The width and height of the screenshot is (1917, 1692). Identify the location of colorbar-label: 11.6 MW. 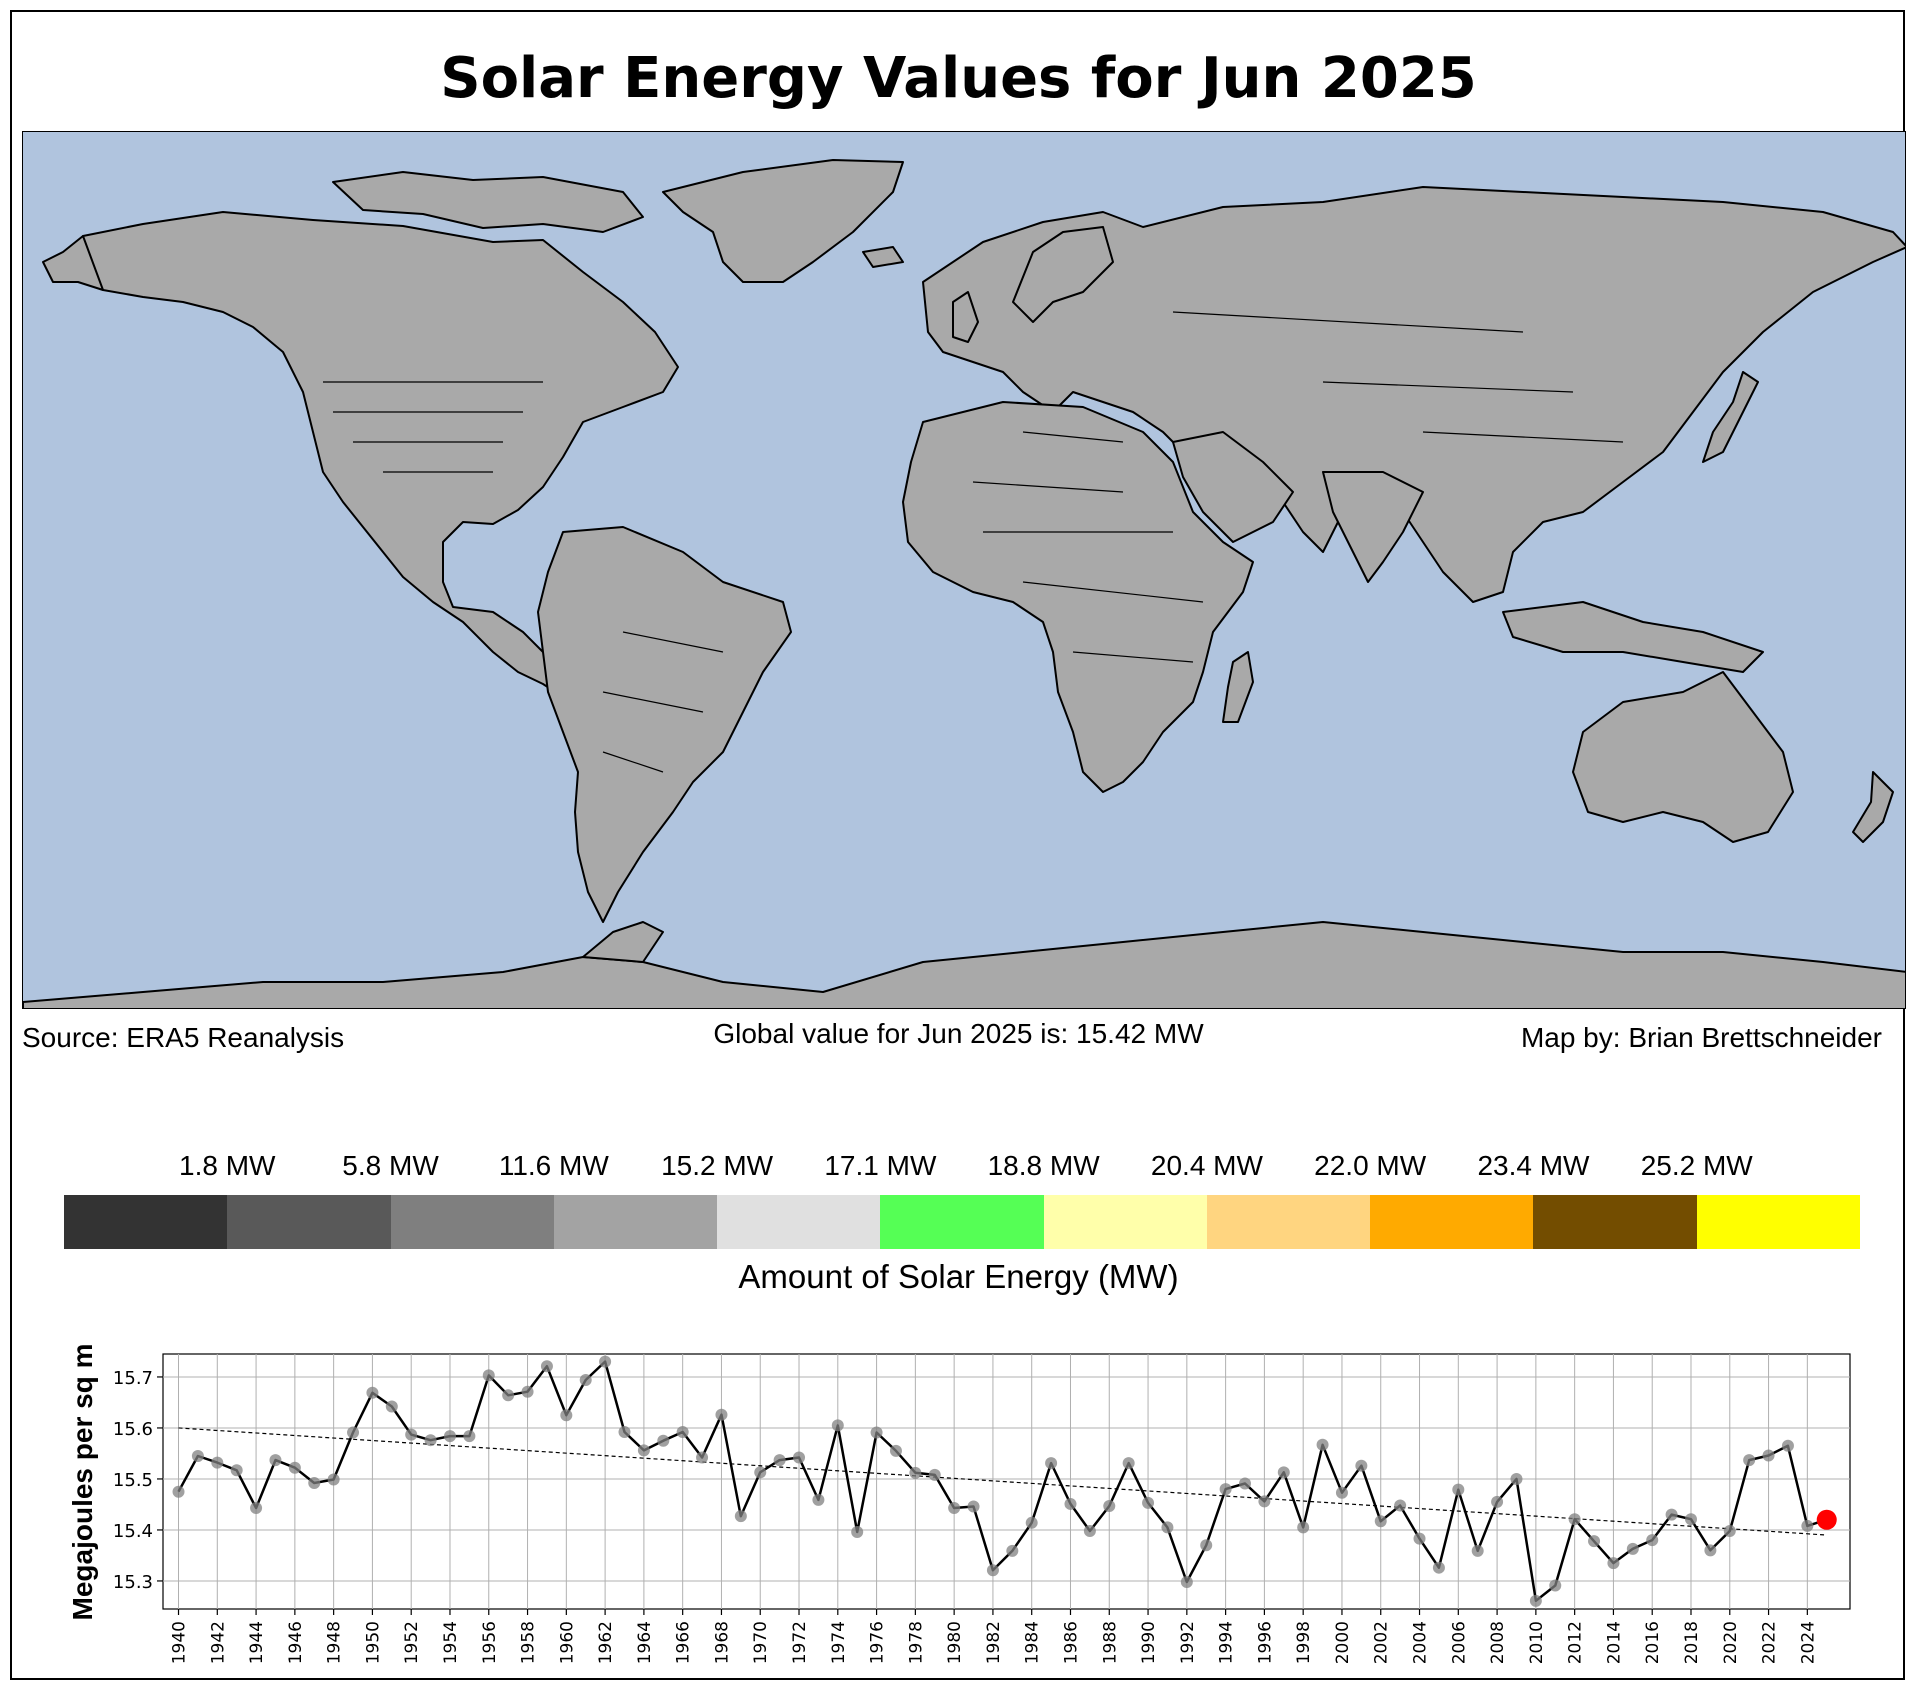
(553, 1165).